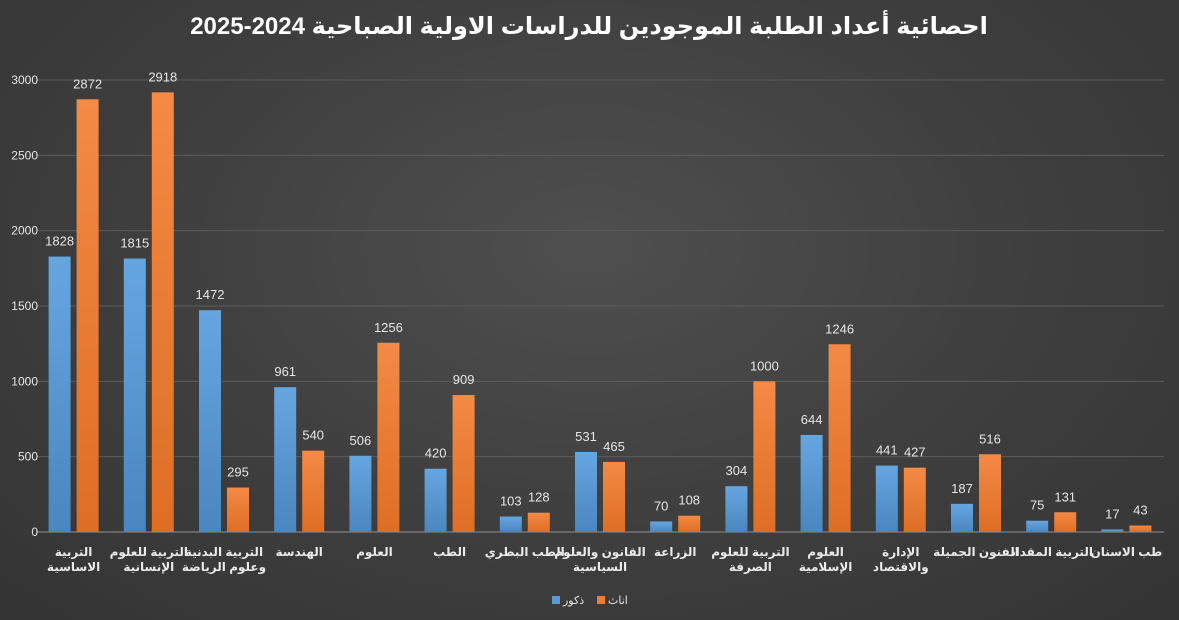 The width and height of the screenshot is (1179, 620). What do you see at coordinates (901, 567) in the screenshot?
I see `x-tick-label: والاقتصاد` at bounding box center [901, 567].